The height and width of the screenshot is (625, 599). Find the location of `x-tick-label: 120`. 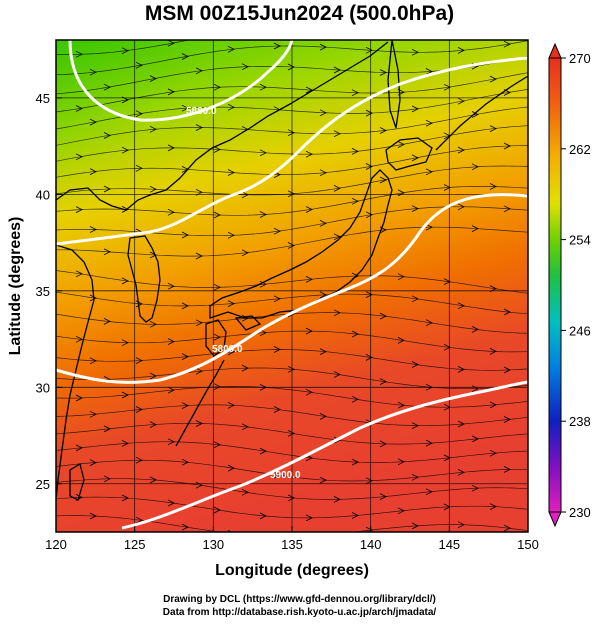

x-tick-label: 120 is located at coordinates (56, 544).